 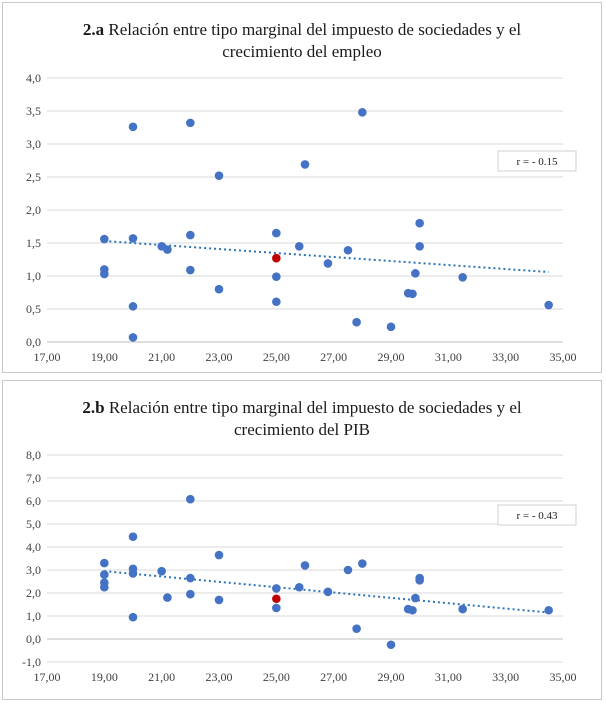 I want to click on chart-subtitle-b: crecimiento del PIB, so click(x=302, y=429).